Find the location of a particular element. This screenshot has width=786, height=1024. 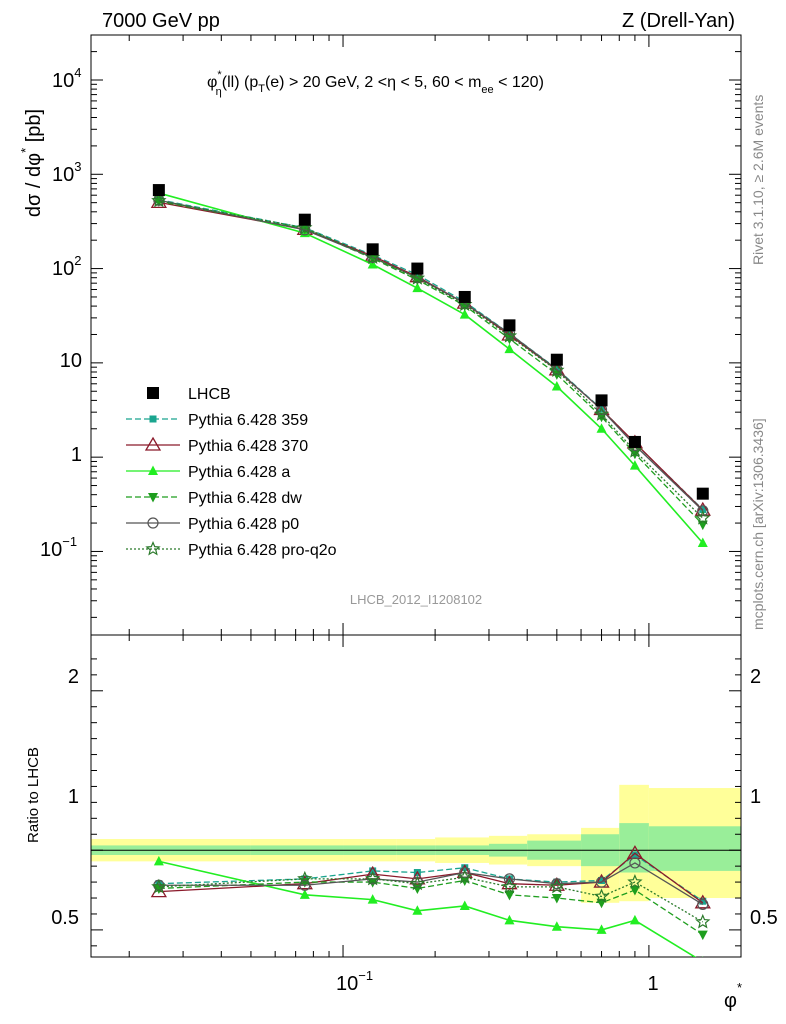

title-ll: (ll) (p is located at coordinates (240, 82).